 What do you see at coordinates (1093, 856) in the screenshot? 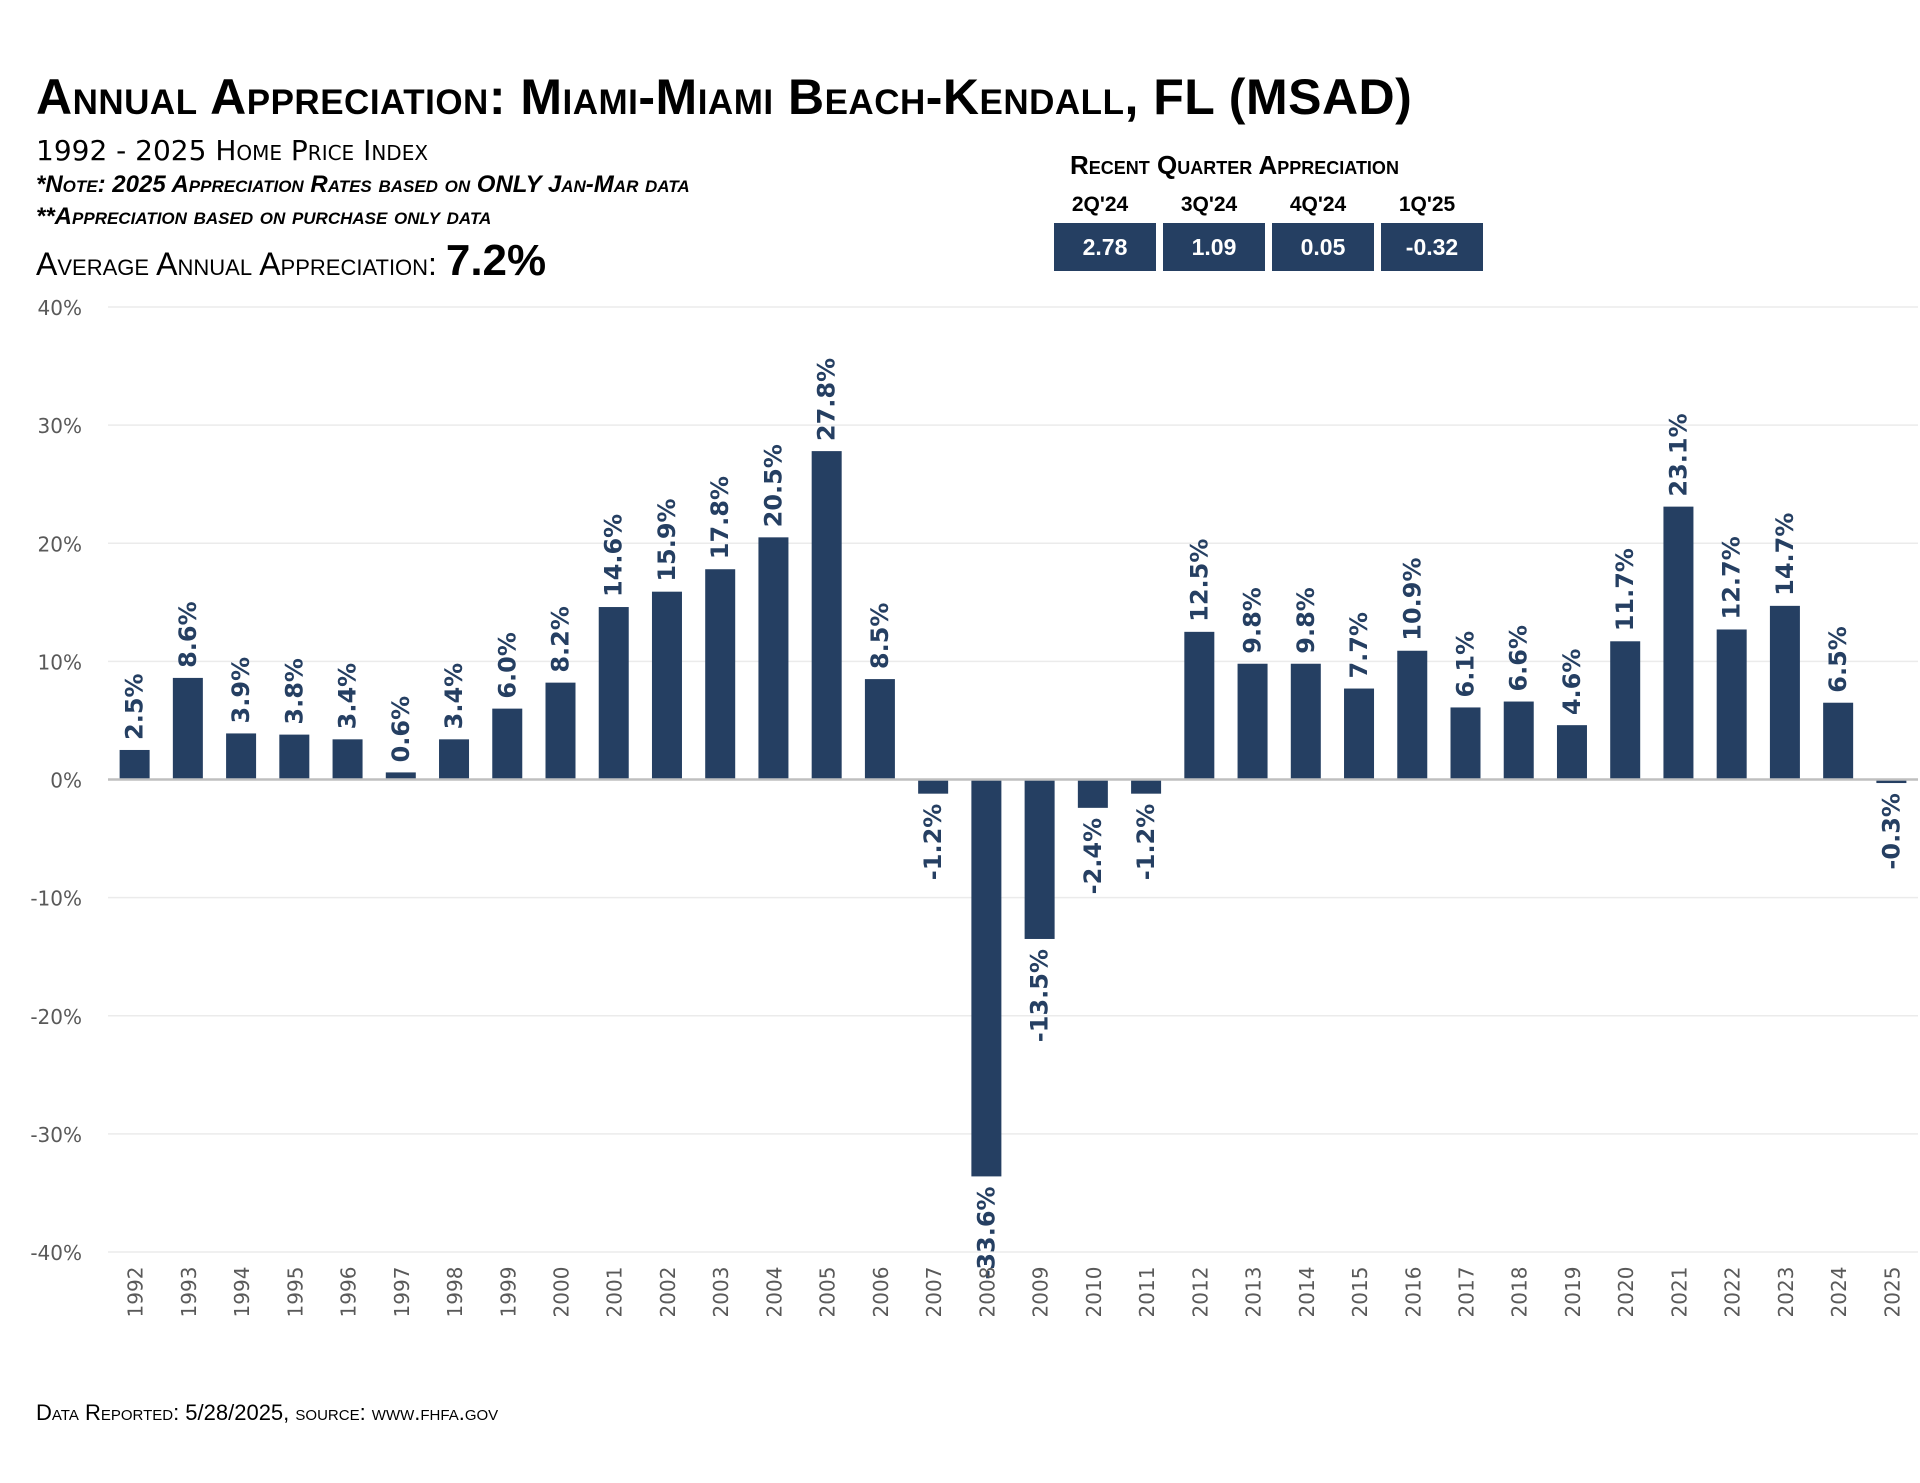
I see `data-label: -2.4%` at bounding box center [1093, 856].